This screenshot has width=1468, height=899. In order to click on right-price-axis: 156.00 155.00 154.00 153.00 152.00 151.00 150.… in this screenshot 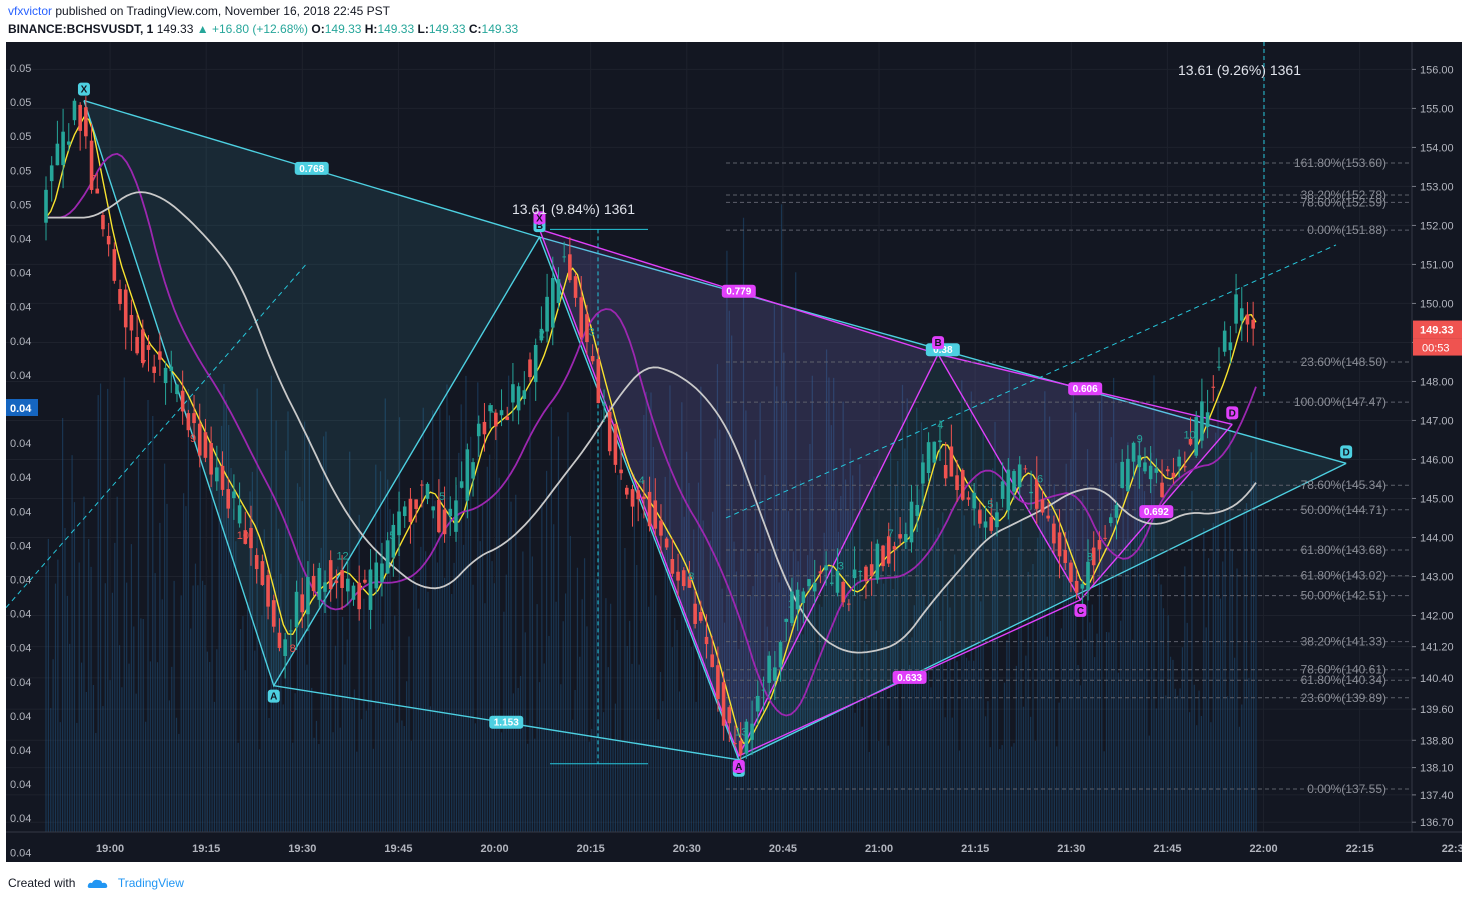, I will do `click(1437, 446)`.